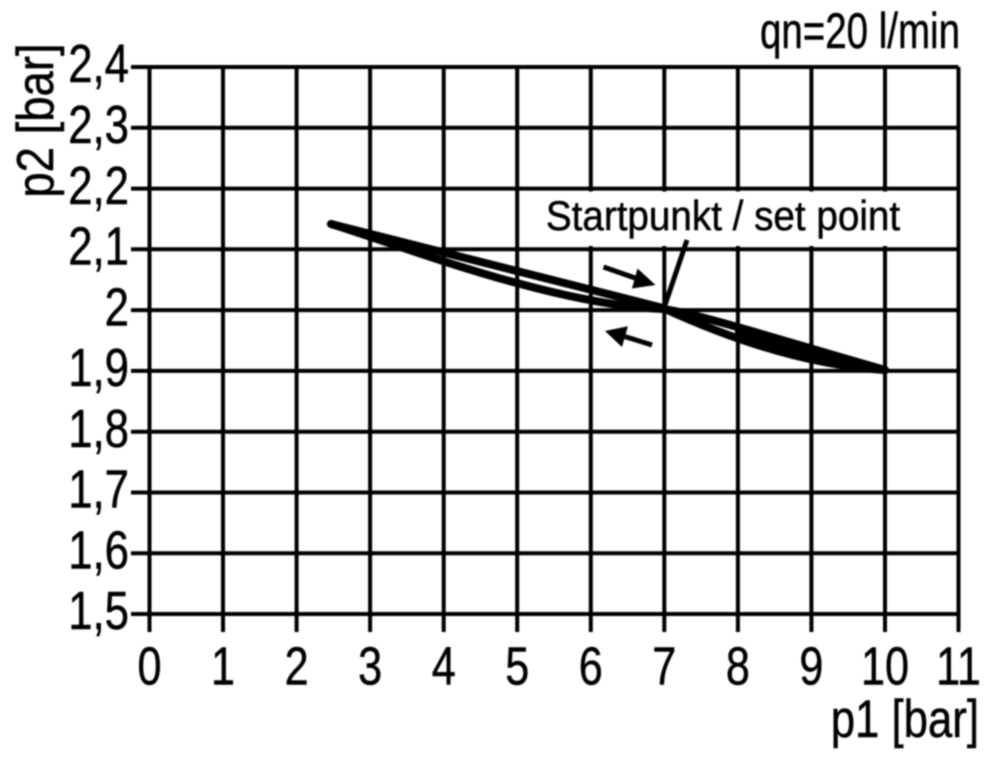 The width and height of the screenshot is (1000, 764). I want to click on svg-text: qn=20 l/min, so click(860, 31).